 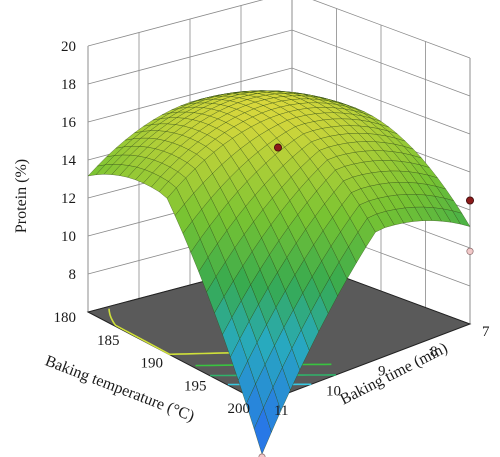 What do you see at coordinates (68, 85) in the screenshot?
I see `z-tick-label: 18` at bounding box center [68, 85].